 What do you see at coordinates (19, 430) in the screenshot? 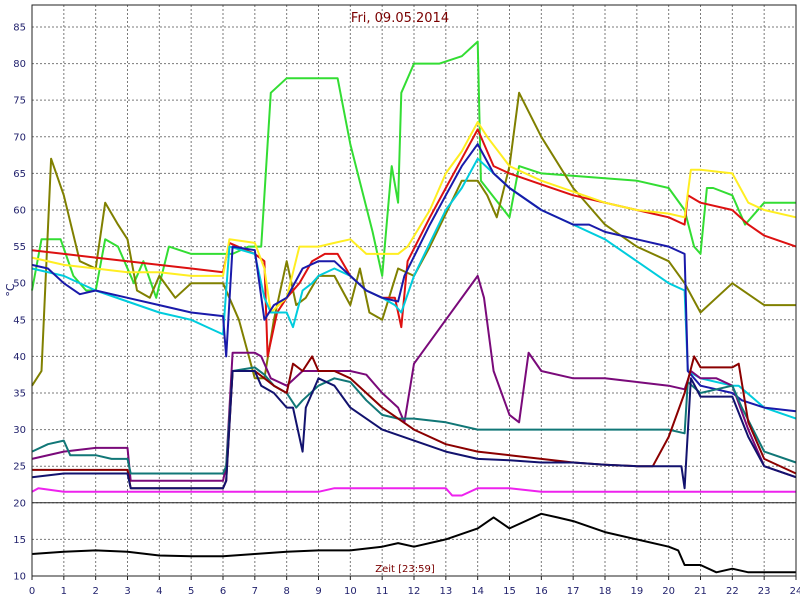
I see `y-tick-label: 30` at bounding box center [19, 430].